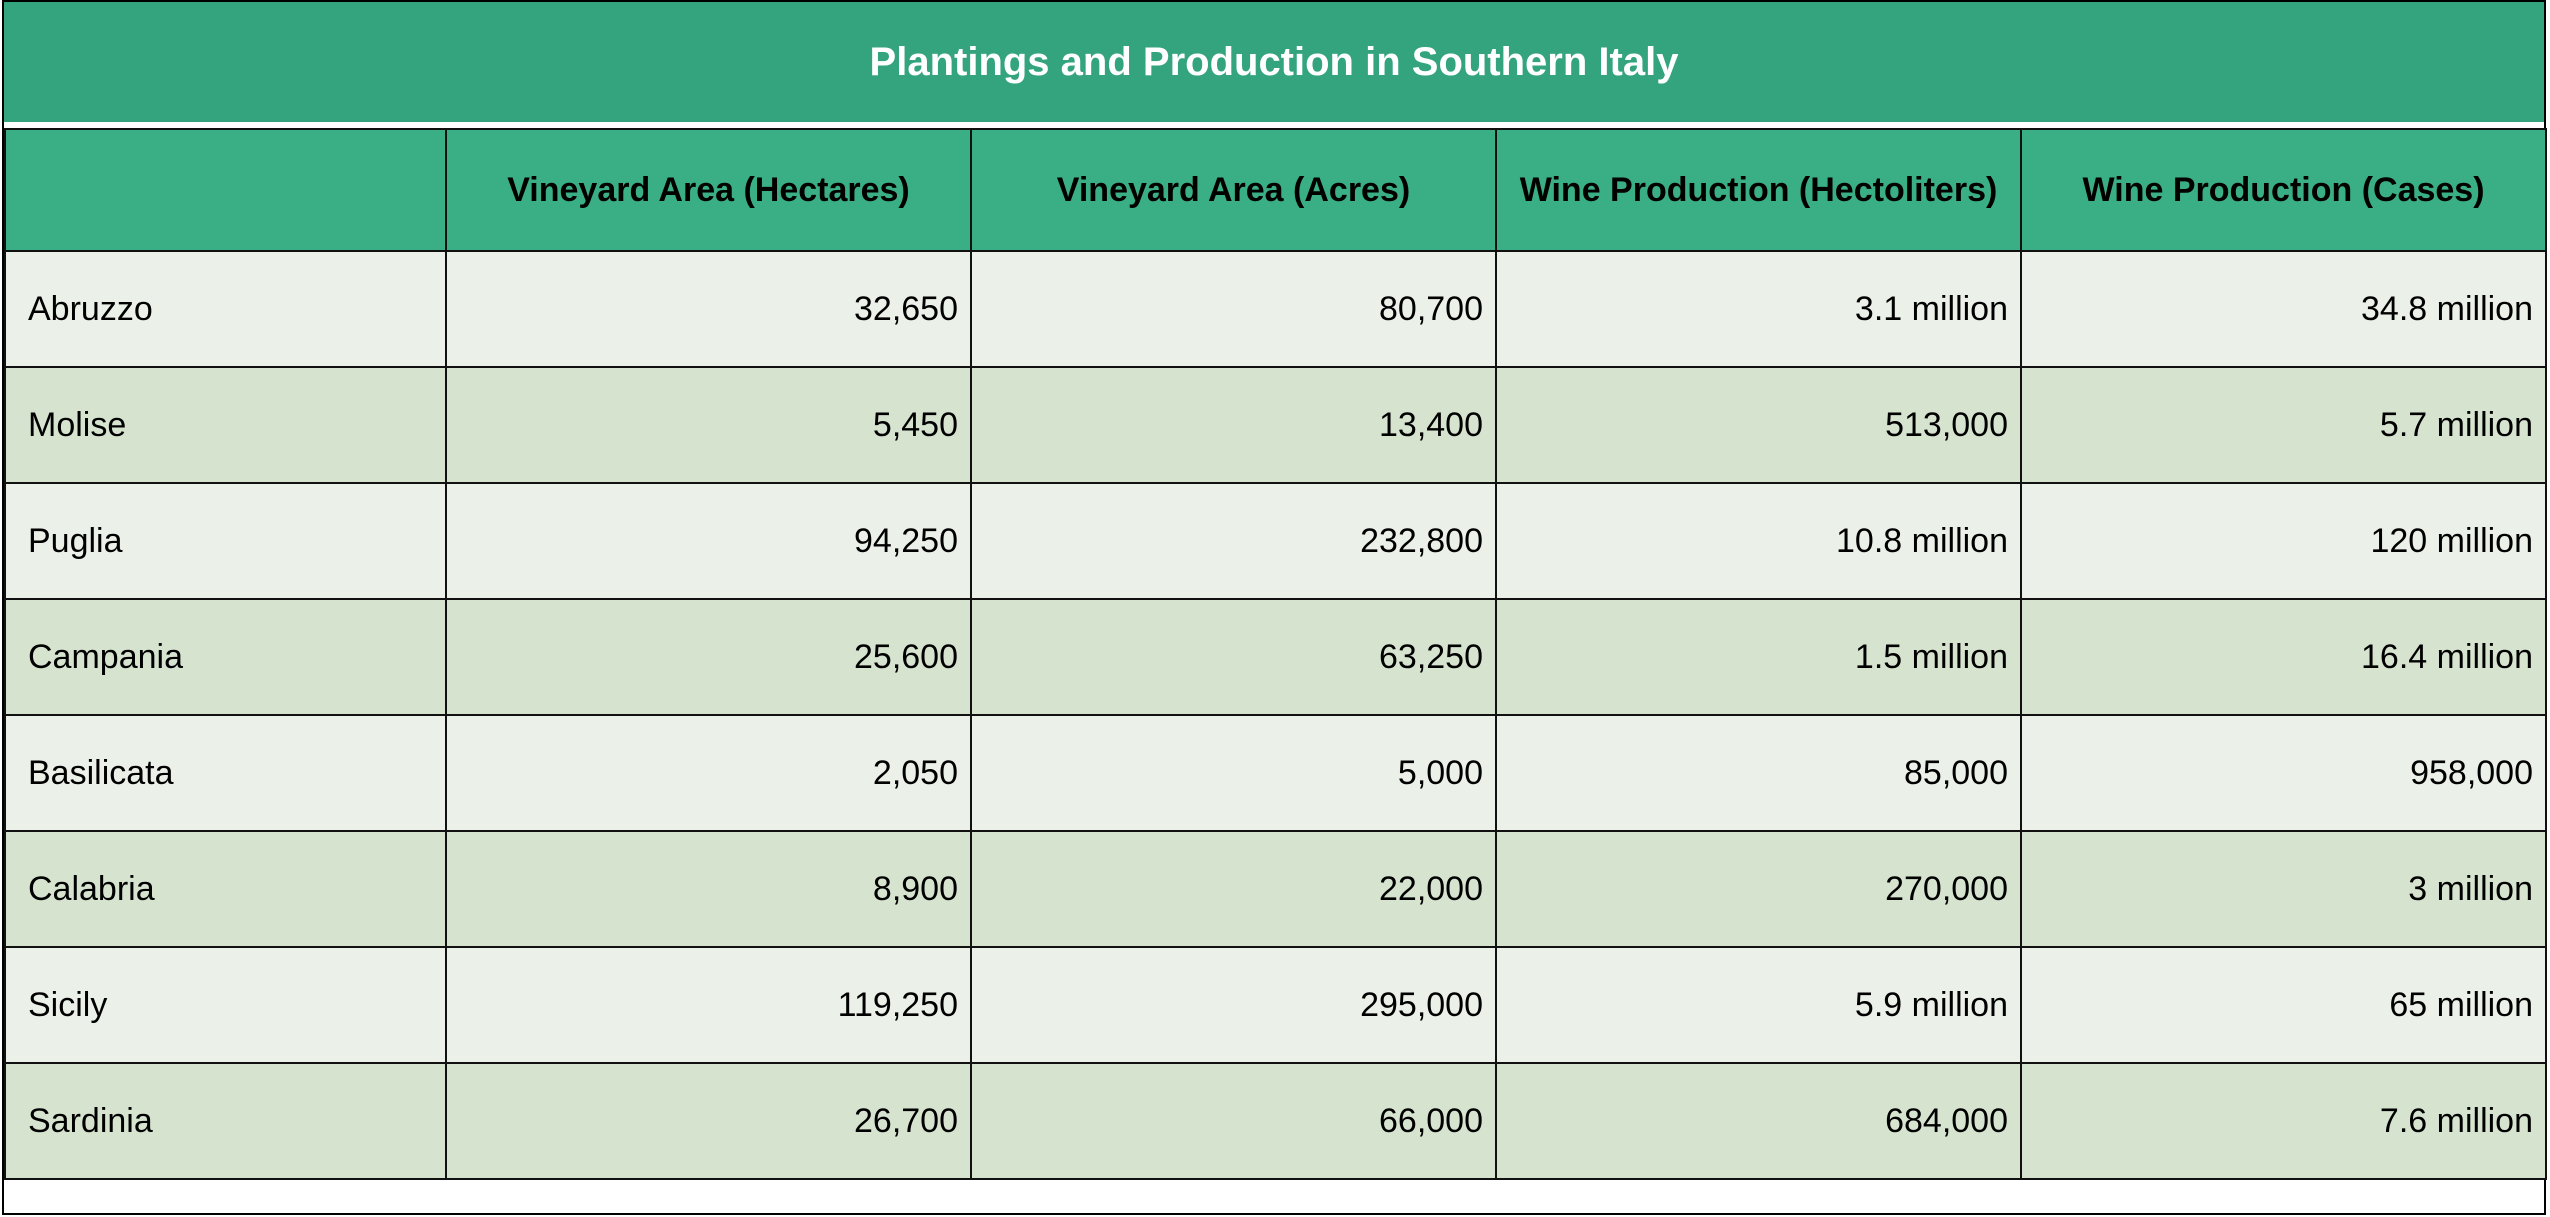  What do you see at coordinates (1233, 657) in the screenshot?
I see `acres-cell: 63,250` at bounding box center [1233, 657].